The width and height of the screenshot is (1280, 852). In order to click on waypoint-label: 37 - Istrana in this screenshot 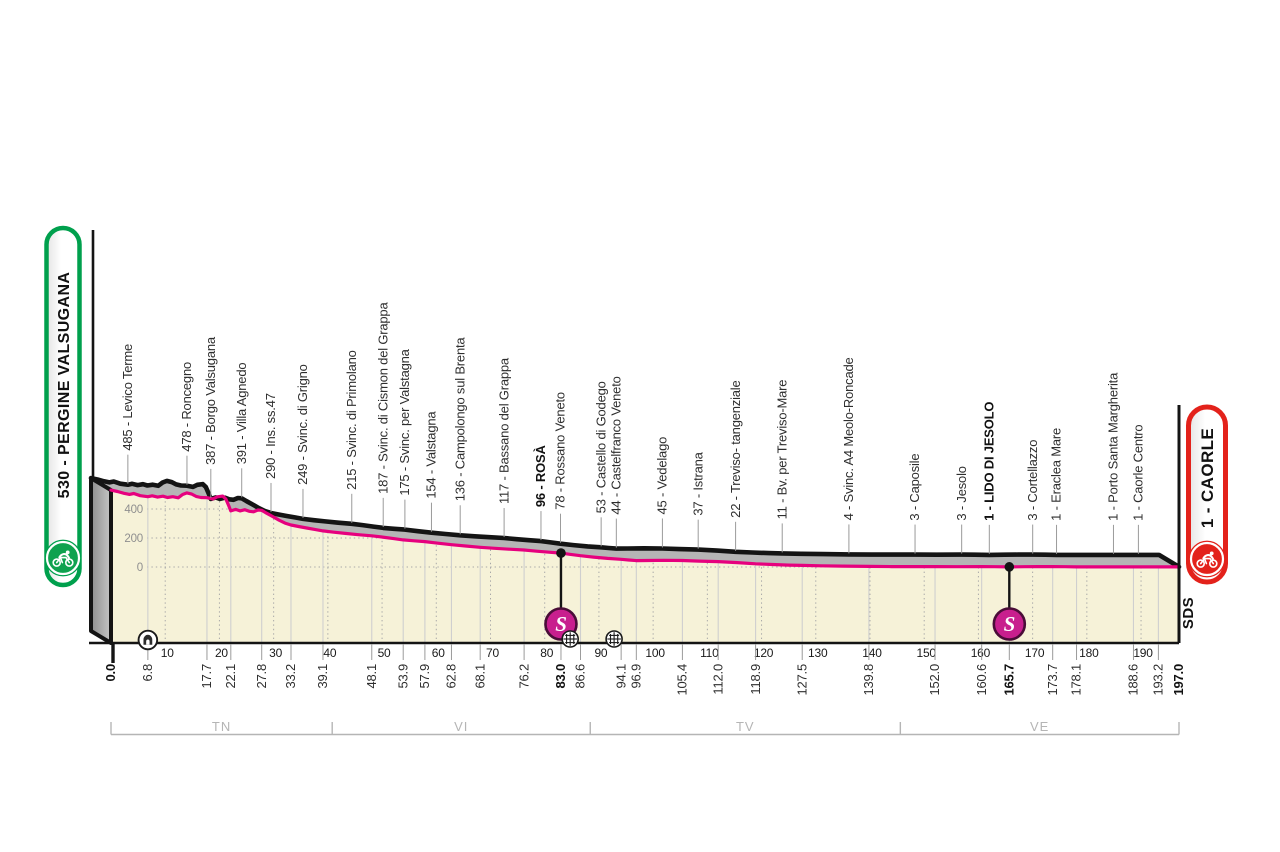, I will do `click(697, 483)`.